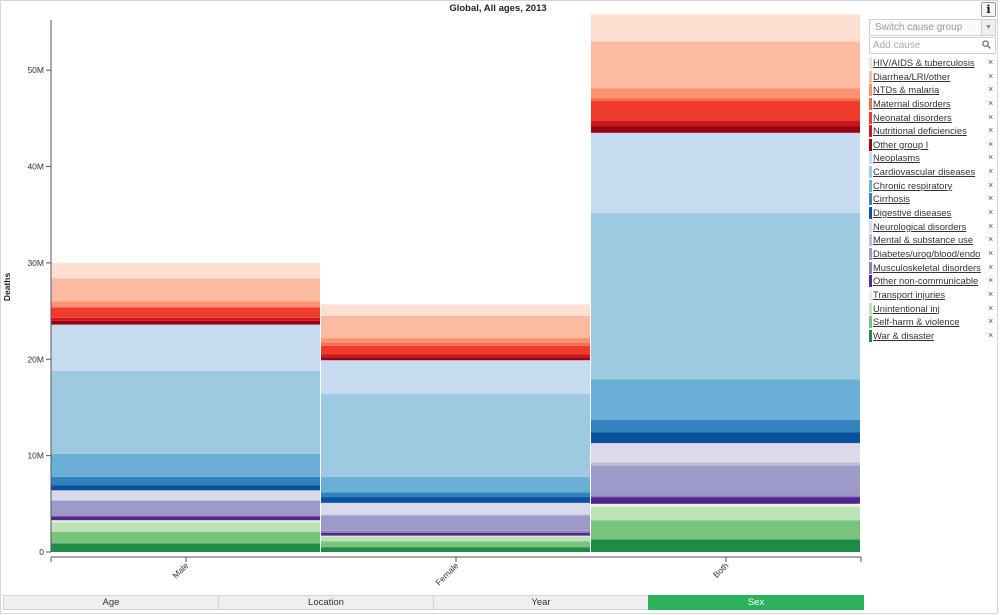 This screenshot has height=615, width=1000. Describe the element at coordinates (932, 45) in the screenshot. I see `add-cause-input: Add cause` at that location.